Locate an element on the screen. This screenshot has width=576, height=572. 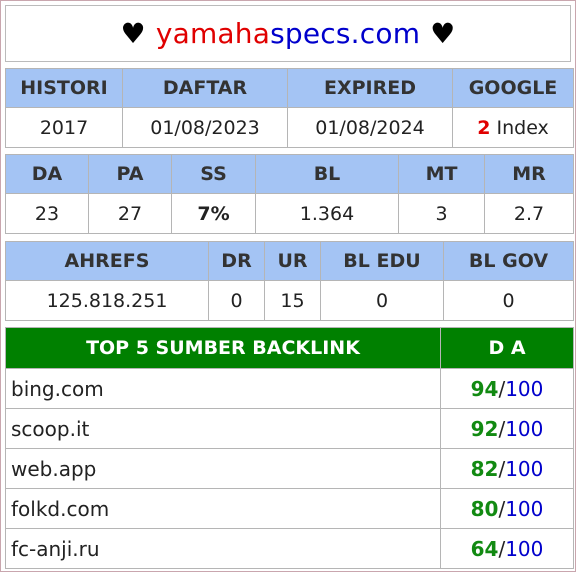
backlink-site: web.app is located at coordinates (223, 468).